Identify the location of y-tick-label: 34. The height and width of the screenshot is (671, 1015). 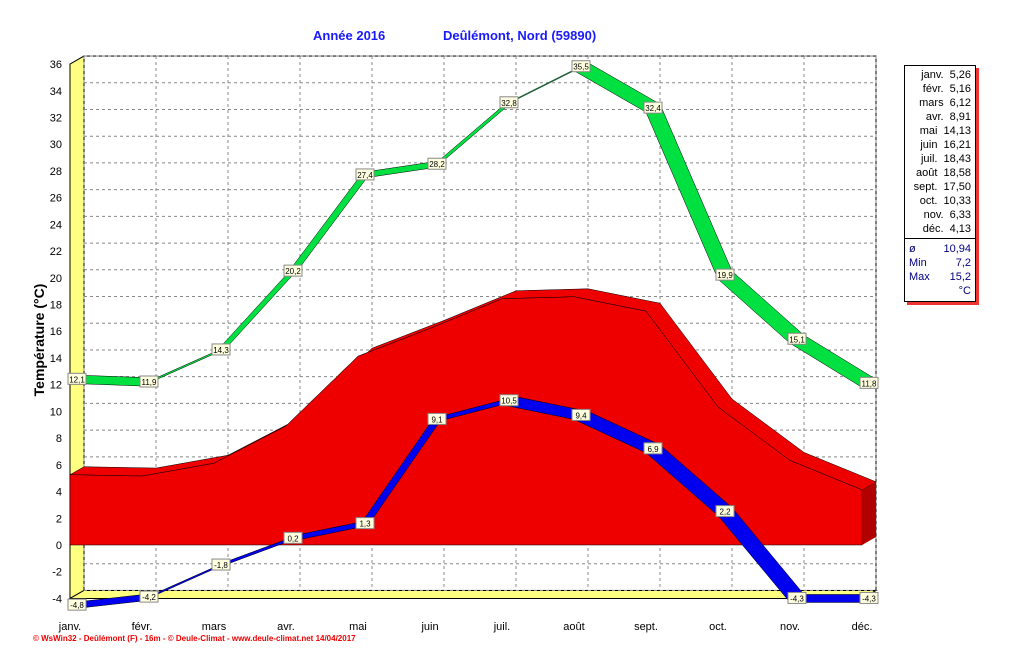
(56, 92).